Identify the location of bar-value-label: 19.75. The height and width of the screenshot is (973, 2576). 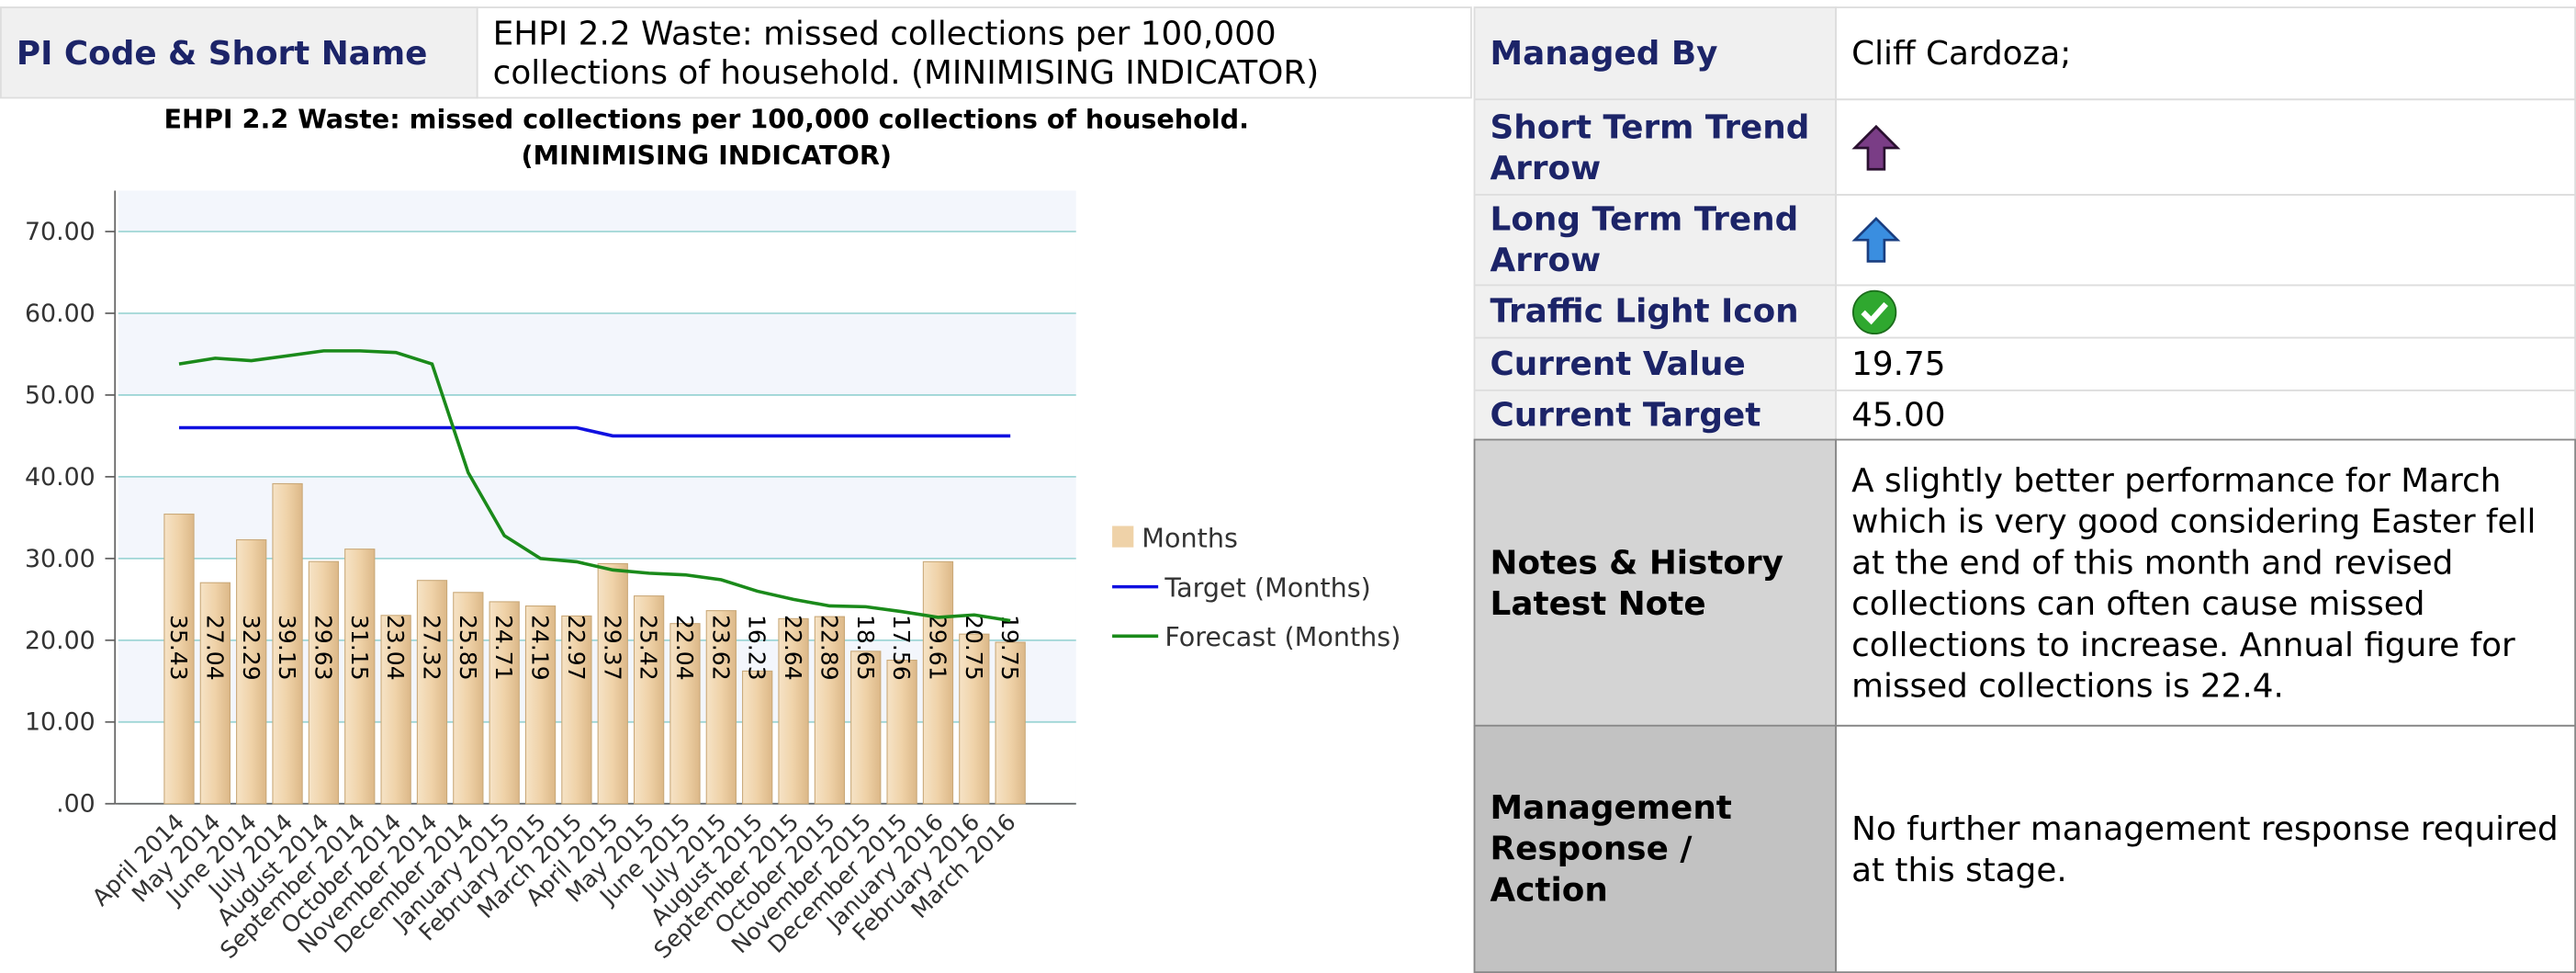
(1009, 648).